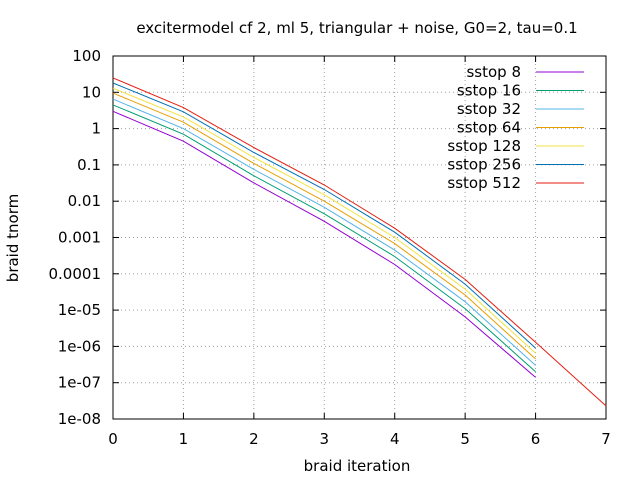  I want to click on y-tick-label: 0.1, so click(89, 165).